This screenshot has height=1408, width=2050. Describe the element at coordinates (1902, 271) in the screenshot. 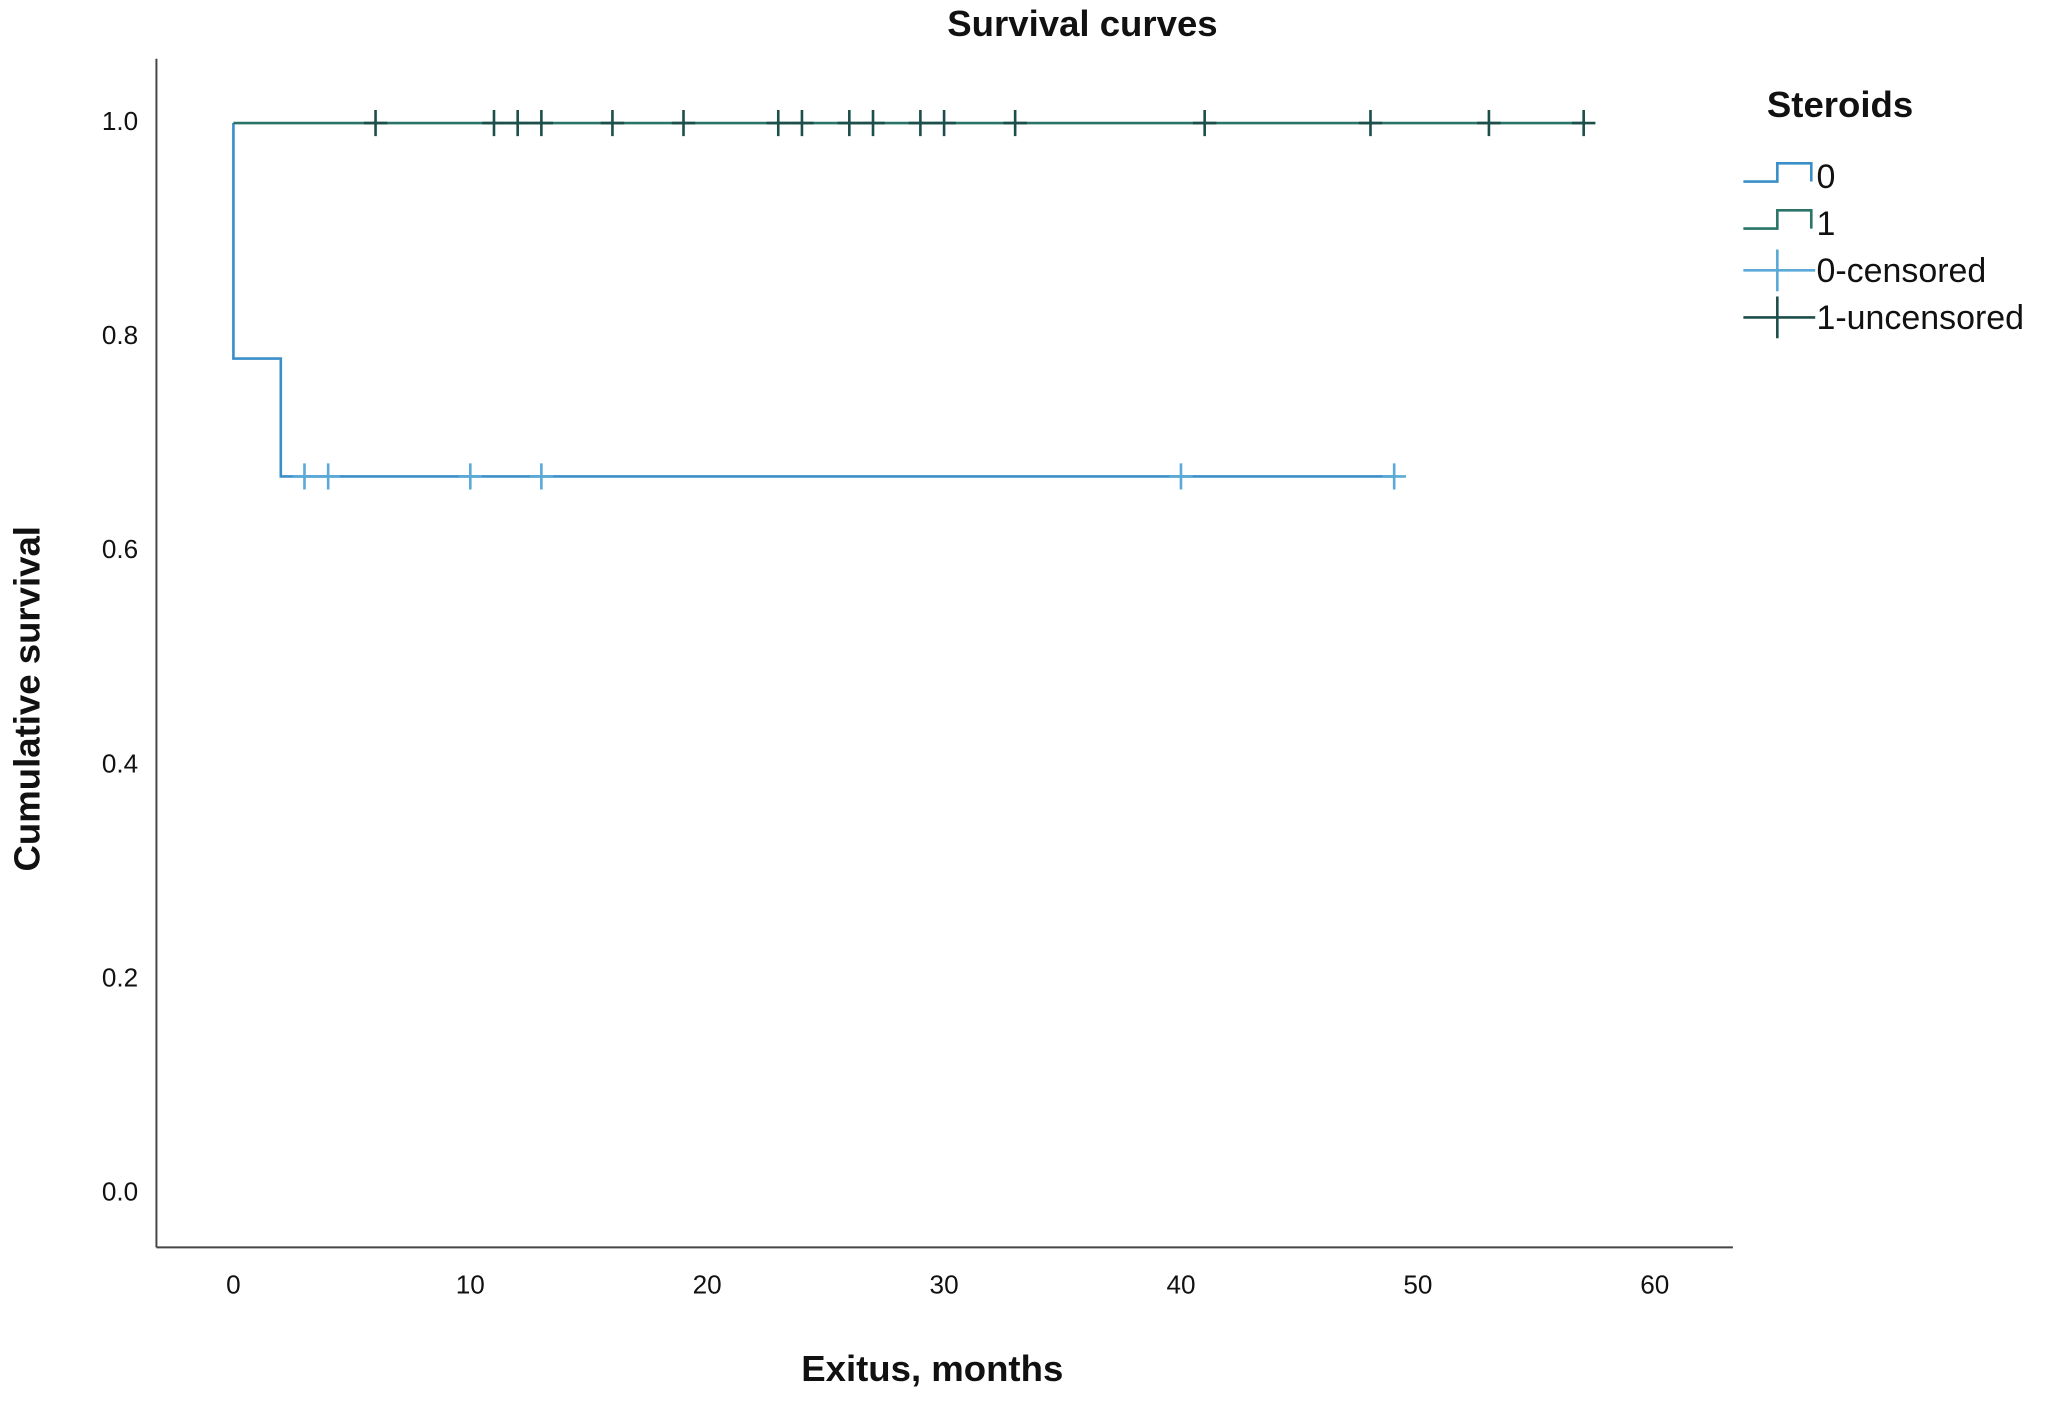

I see `legend-label: 0-censored` at that location.